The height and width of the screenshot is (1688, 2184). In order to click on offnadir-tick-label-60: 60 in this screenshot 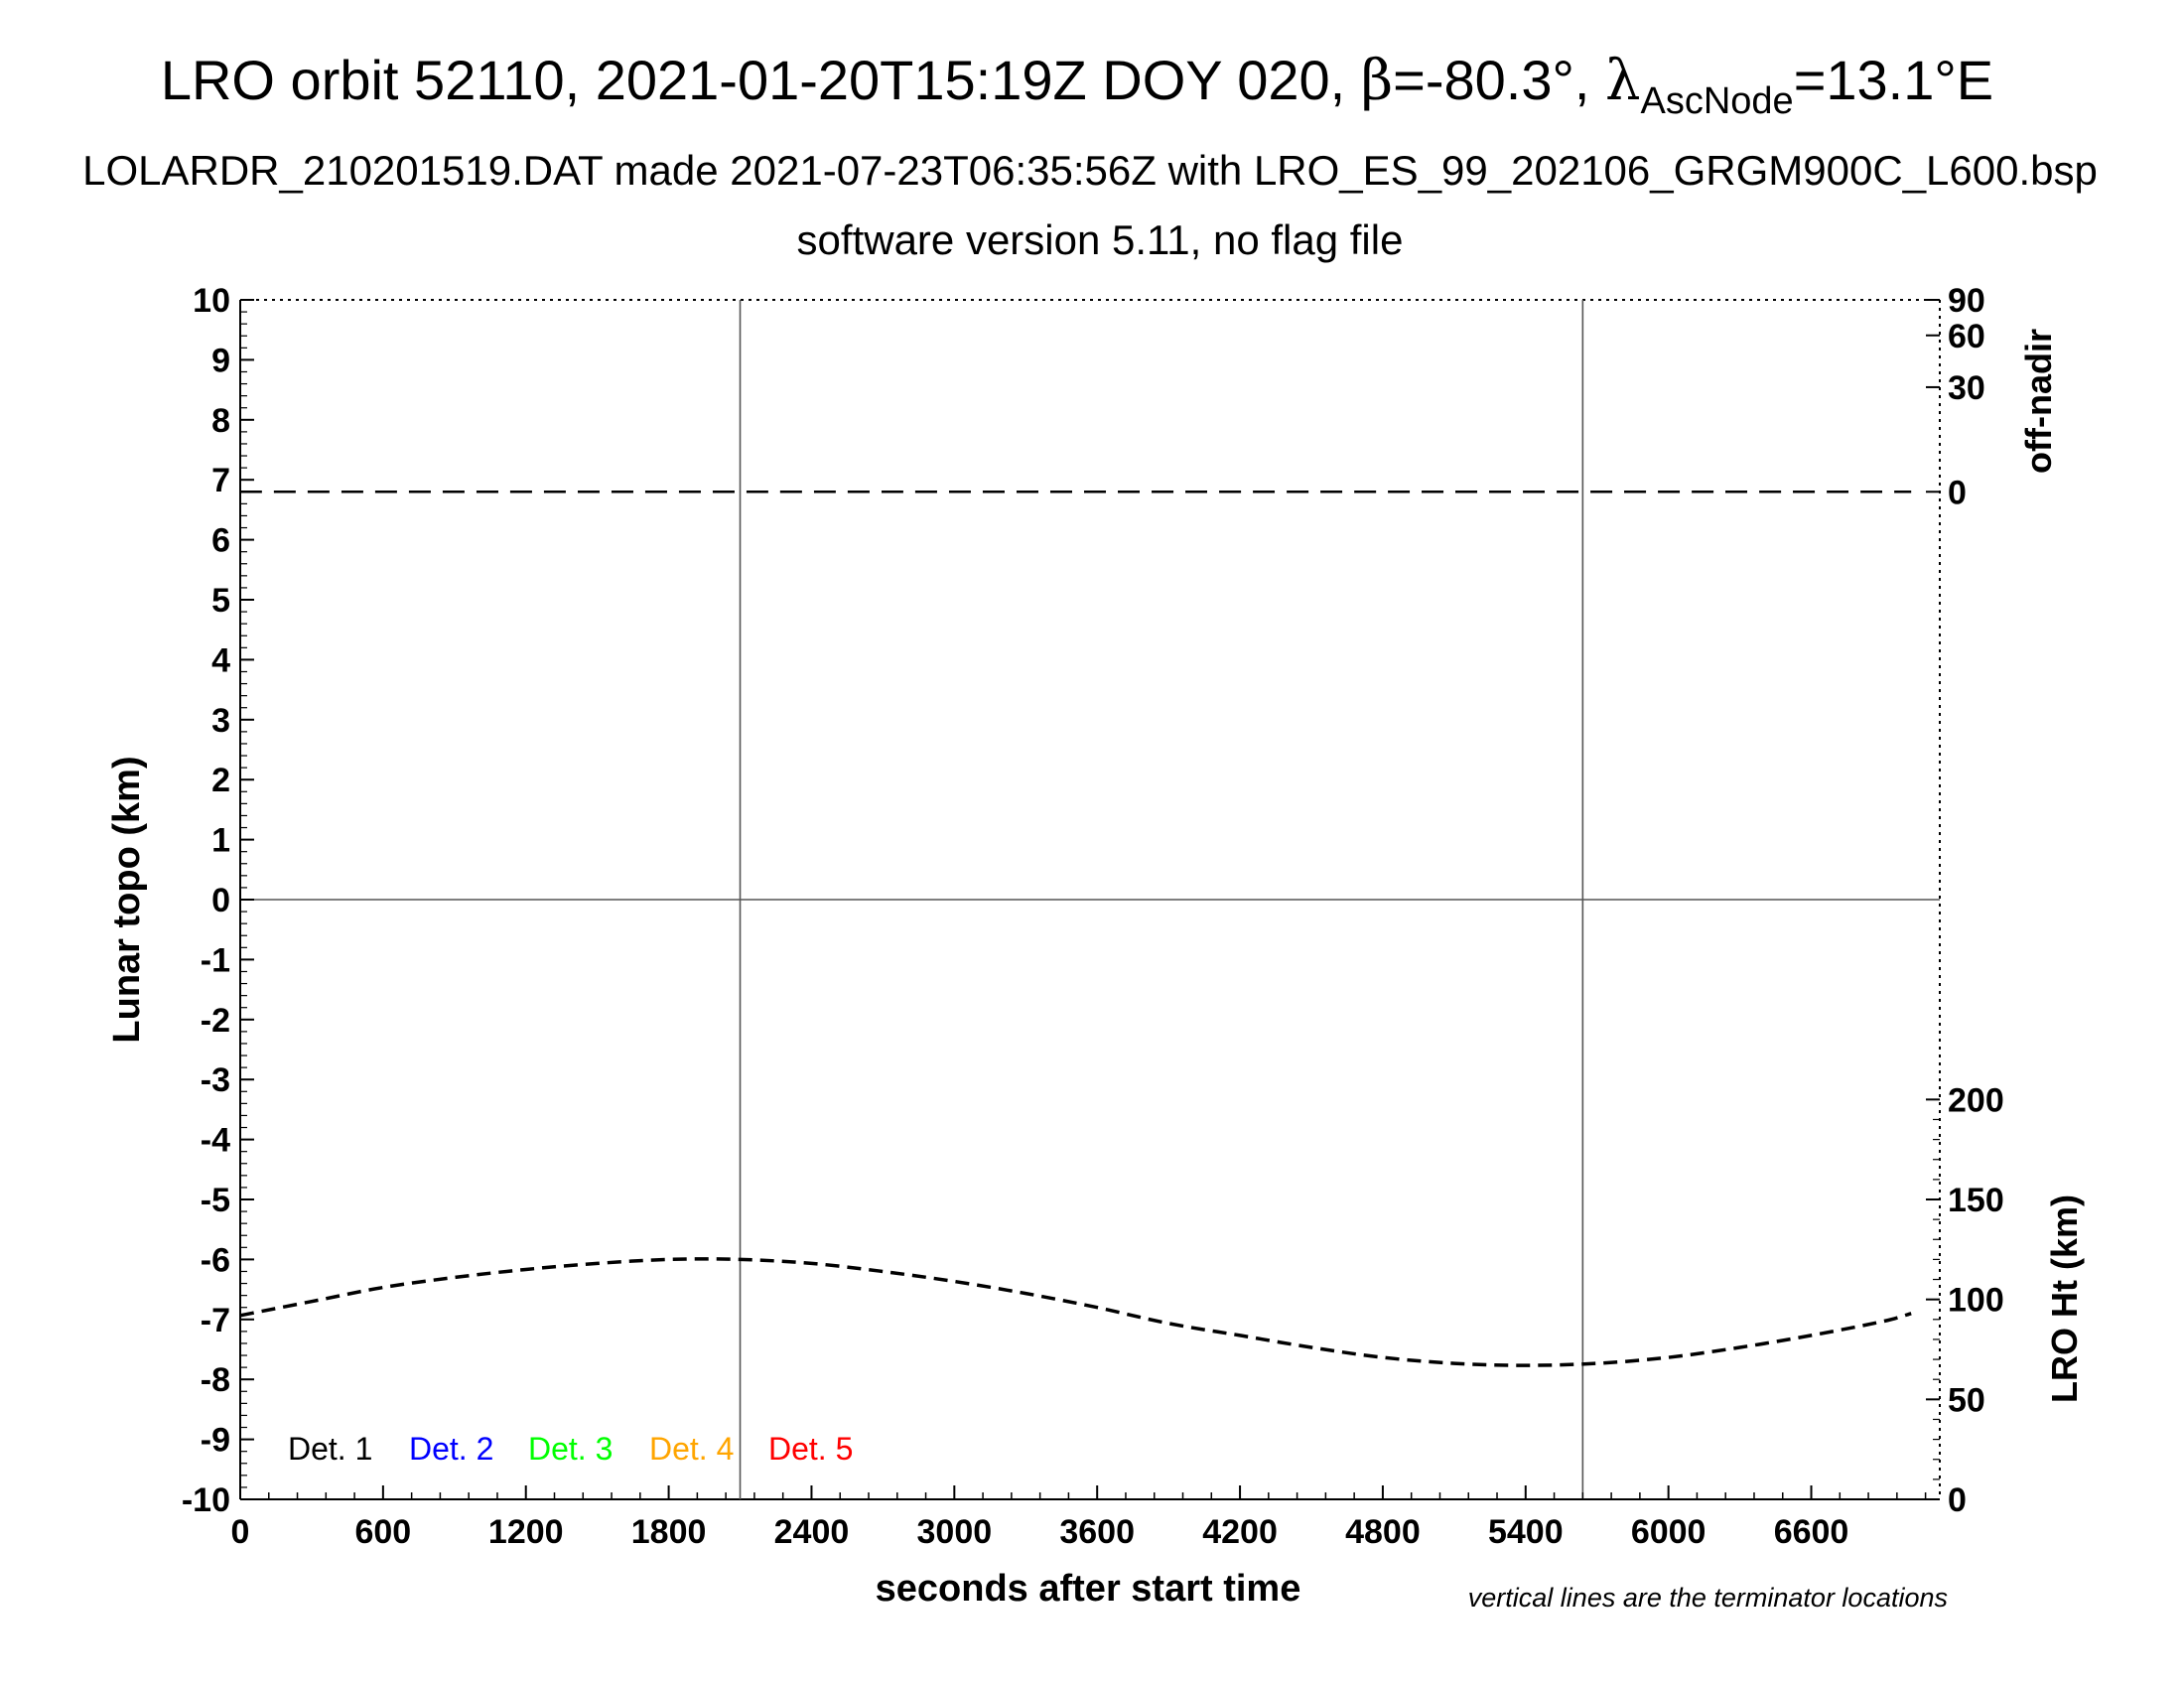, I will do `click(1966, 336)`.